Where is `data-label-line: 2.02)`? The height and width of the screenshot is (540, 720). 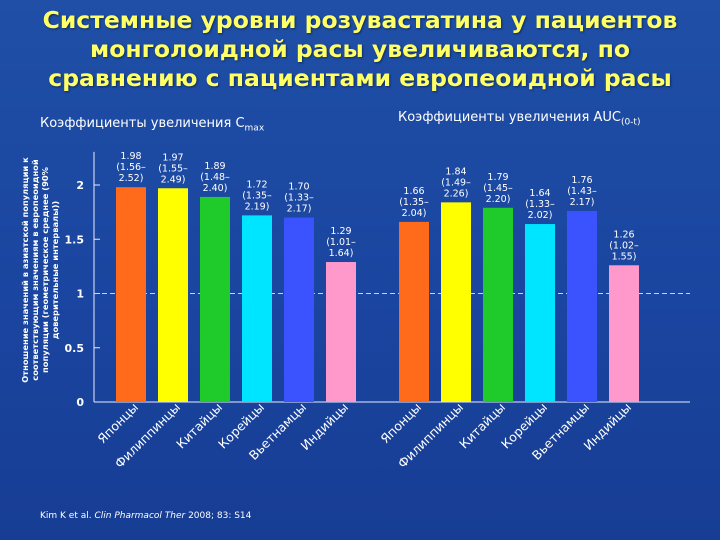 data-label-line: 2.02) is located at coordinates (540, 215).